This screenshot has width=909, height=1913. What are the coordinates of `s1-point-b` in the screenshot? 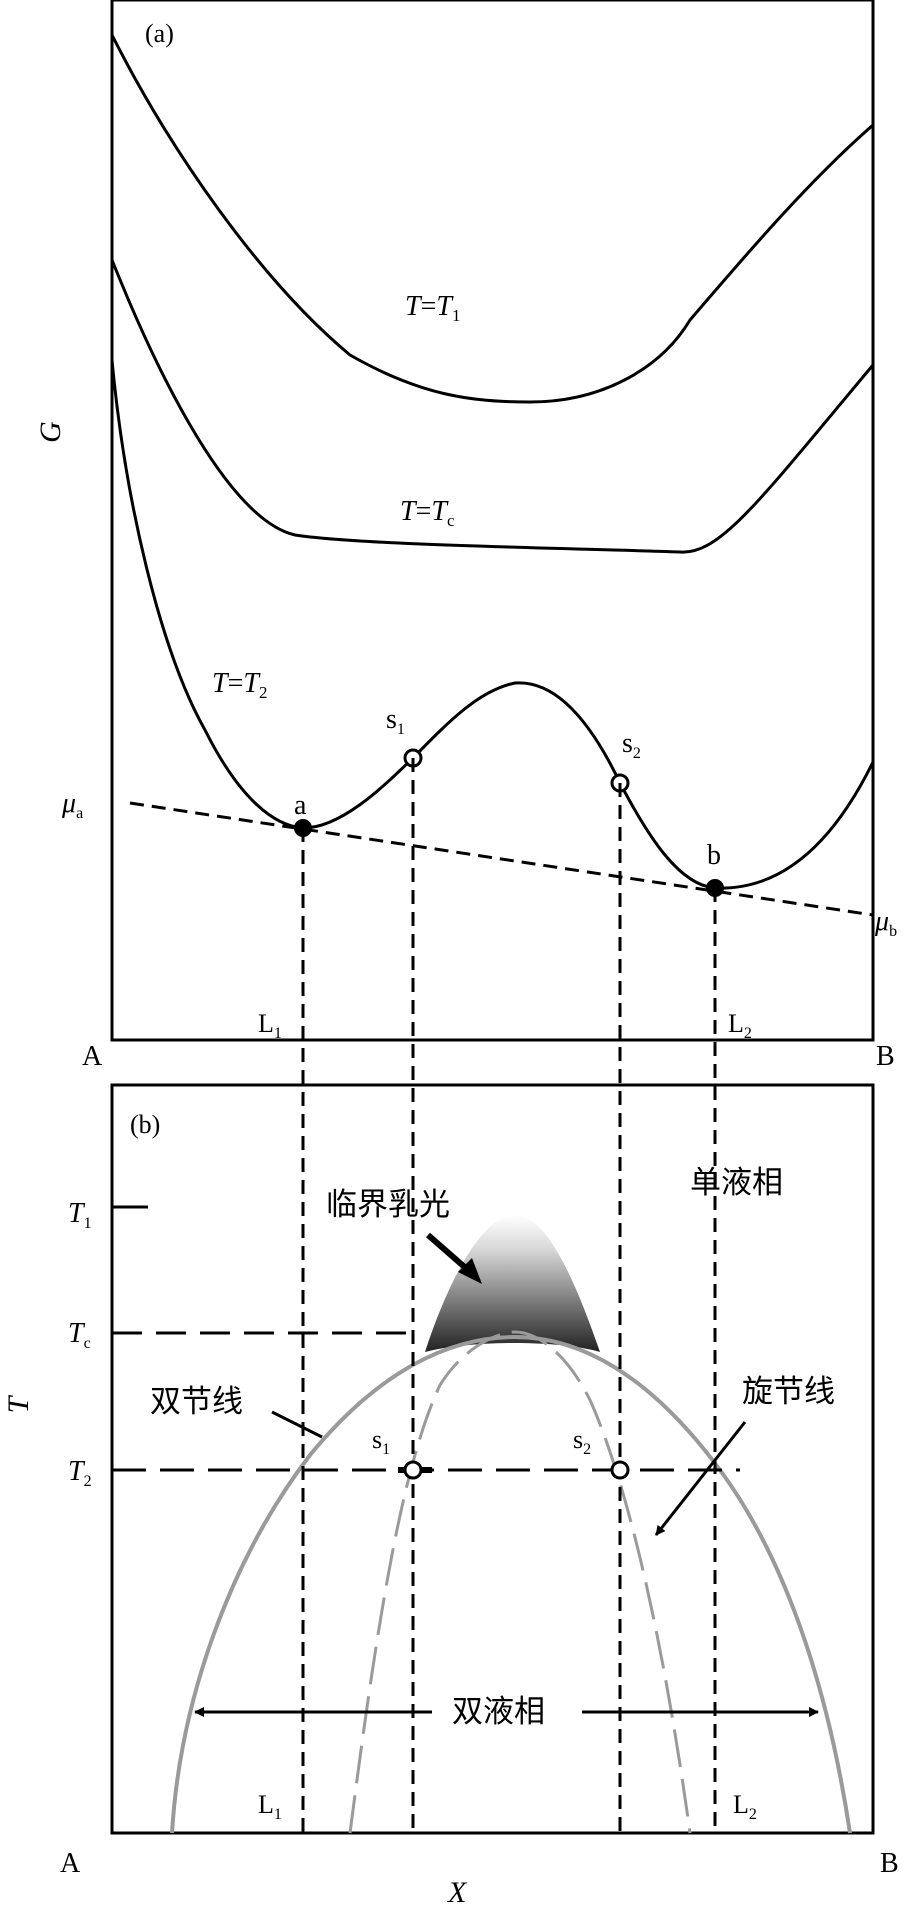 It's located at (413, 1470).